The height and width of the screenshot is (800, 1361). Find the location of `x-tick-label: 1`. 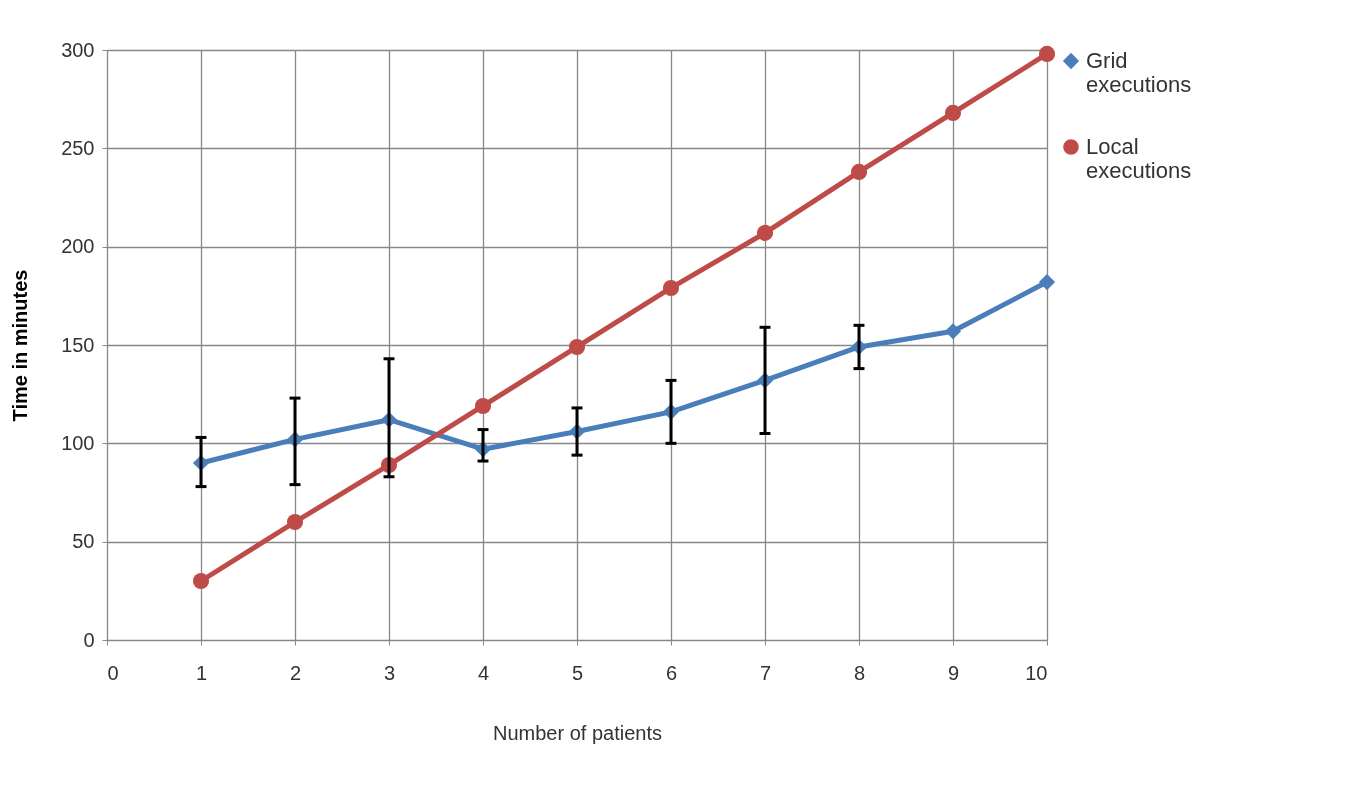

x-tick-label: 1 is located at coordinates (201, 672).